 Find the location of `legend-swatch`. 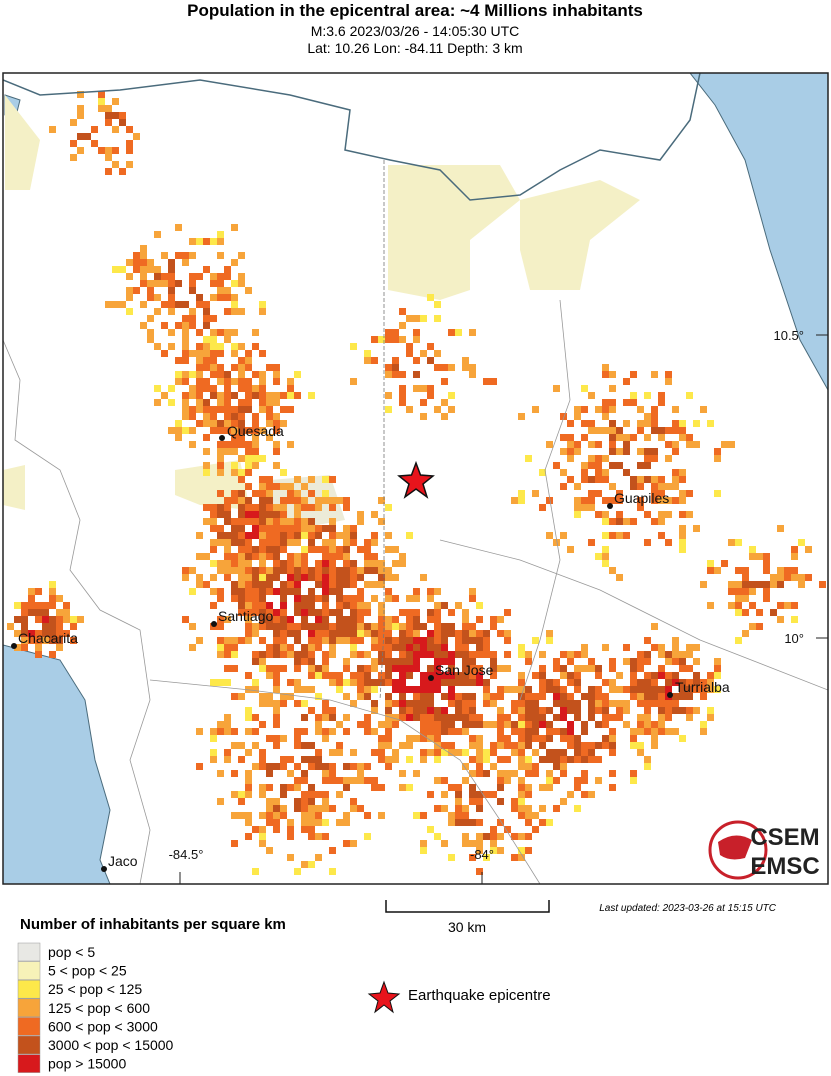

legend-swatch is located at coordinates (29, 952).